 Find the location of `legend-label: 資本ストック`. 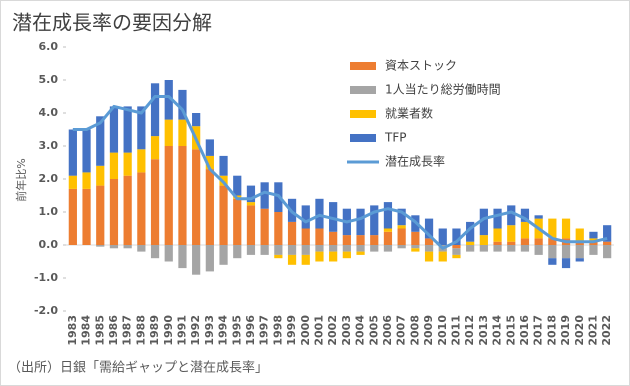

legend-label: 資本ストック is located at coordinates (421, 66).